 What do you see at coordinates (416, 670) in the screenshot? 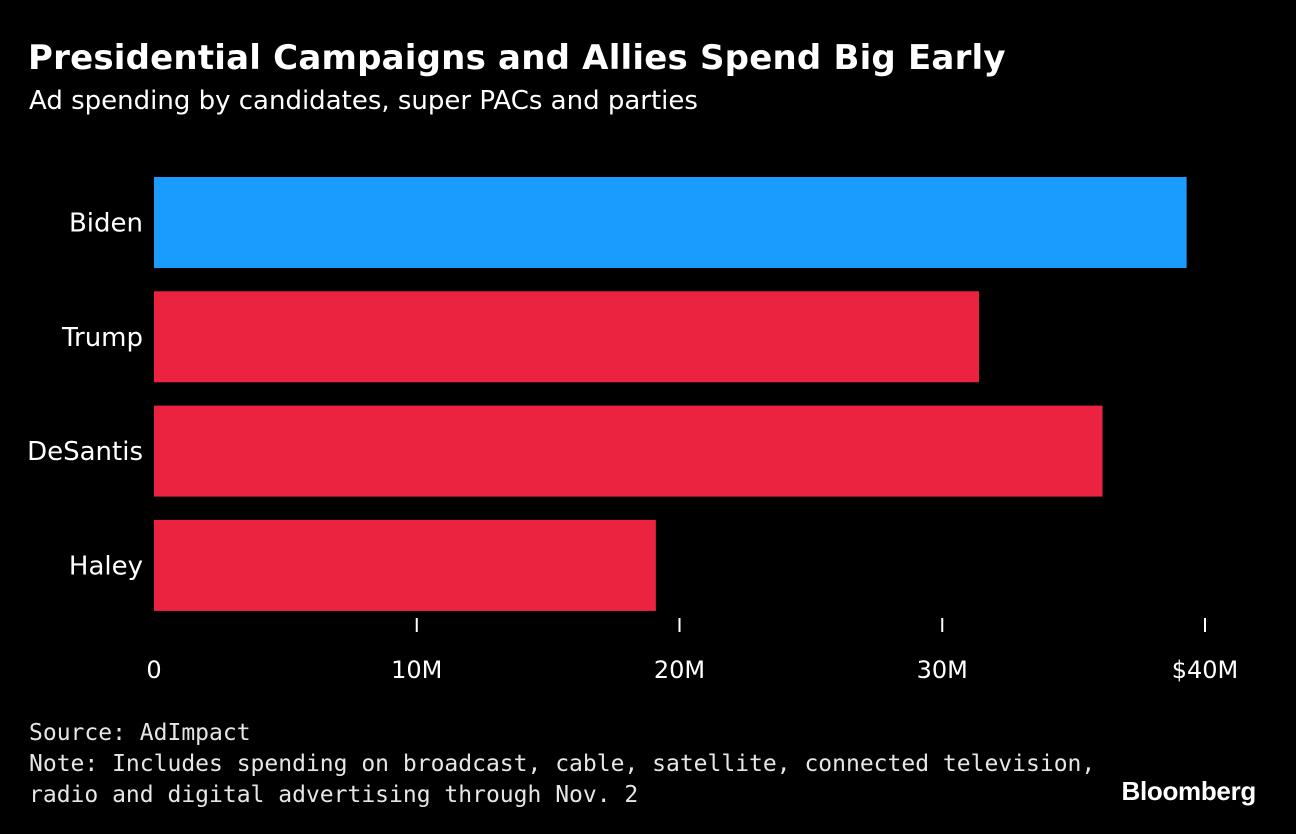
I see `x-tick-label: 10M` at bounding box center [416, 670].